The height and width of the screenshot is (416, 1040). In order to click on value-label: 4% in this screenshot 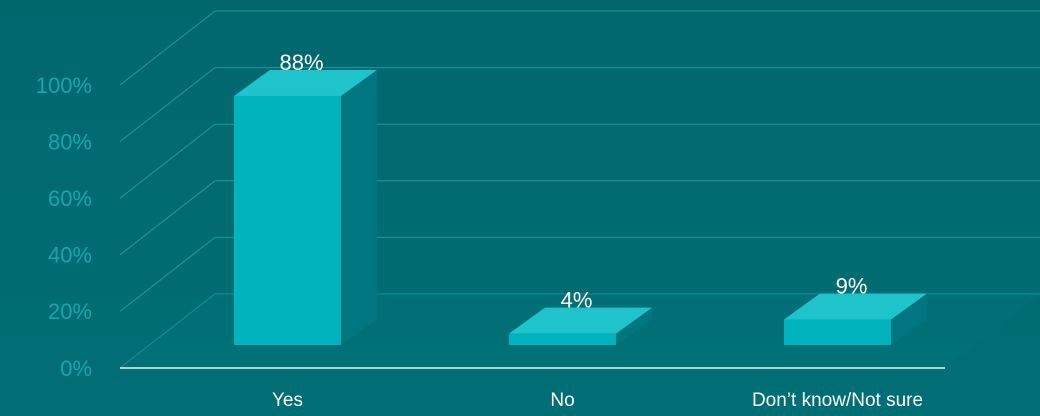, I will do `click(577, 299)`.